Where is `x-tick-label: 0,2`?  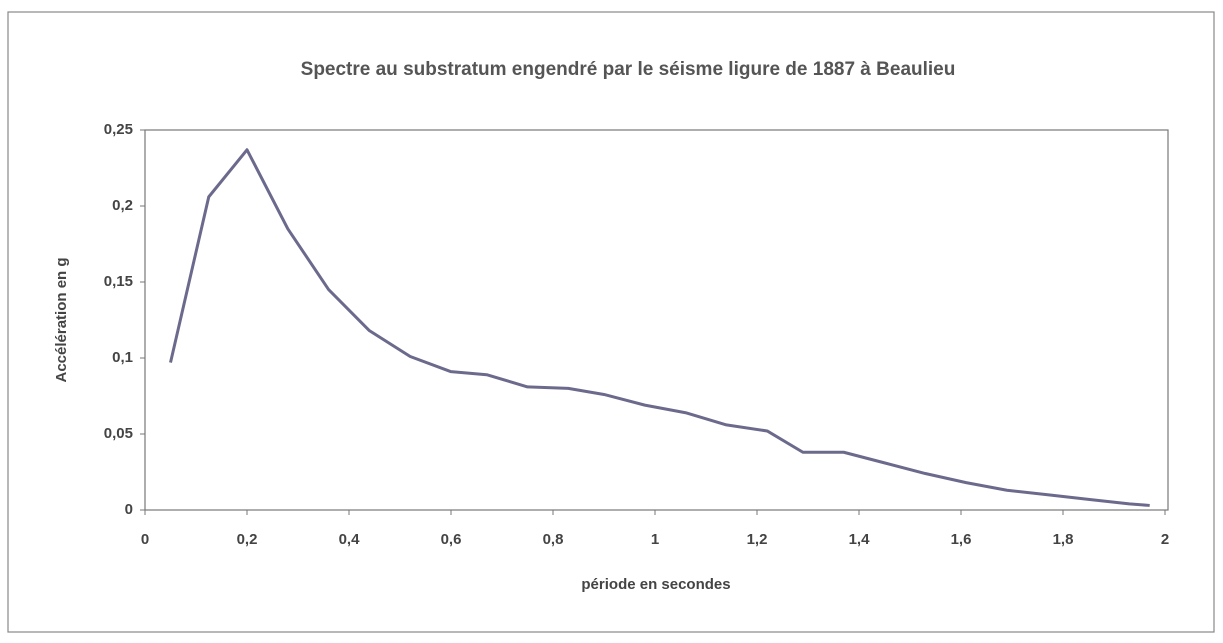
x-tick-label: 0,2 is located at coordinates (247, 539).